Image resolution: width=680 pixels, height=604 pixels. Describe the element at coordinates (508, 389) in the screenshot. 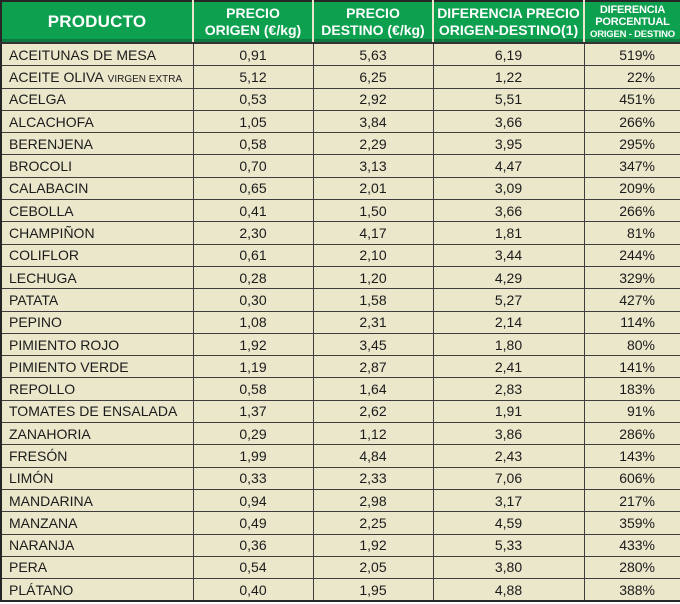

I see `diferencia-precio-cell: 2,83` at that location.